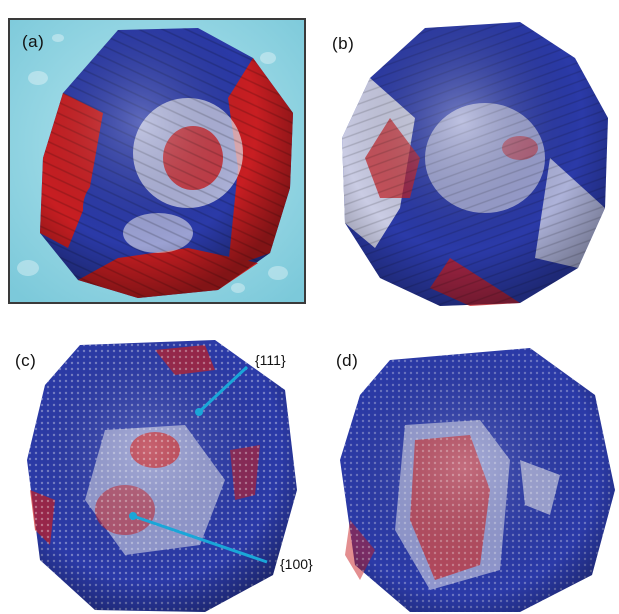  Describe the element at coordinates (133, 516) in the screenshot. I see `pointer-100-dot` at that location.